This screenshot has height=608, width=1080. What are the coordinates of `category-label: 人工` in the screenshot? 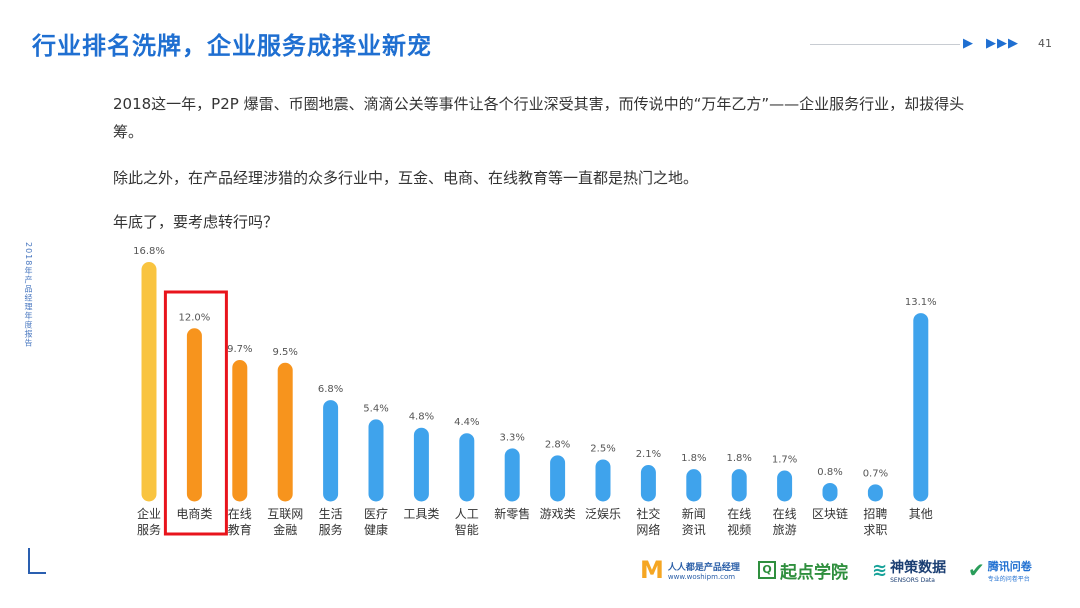 It's located at (467, 514).